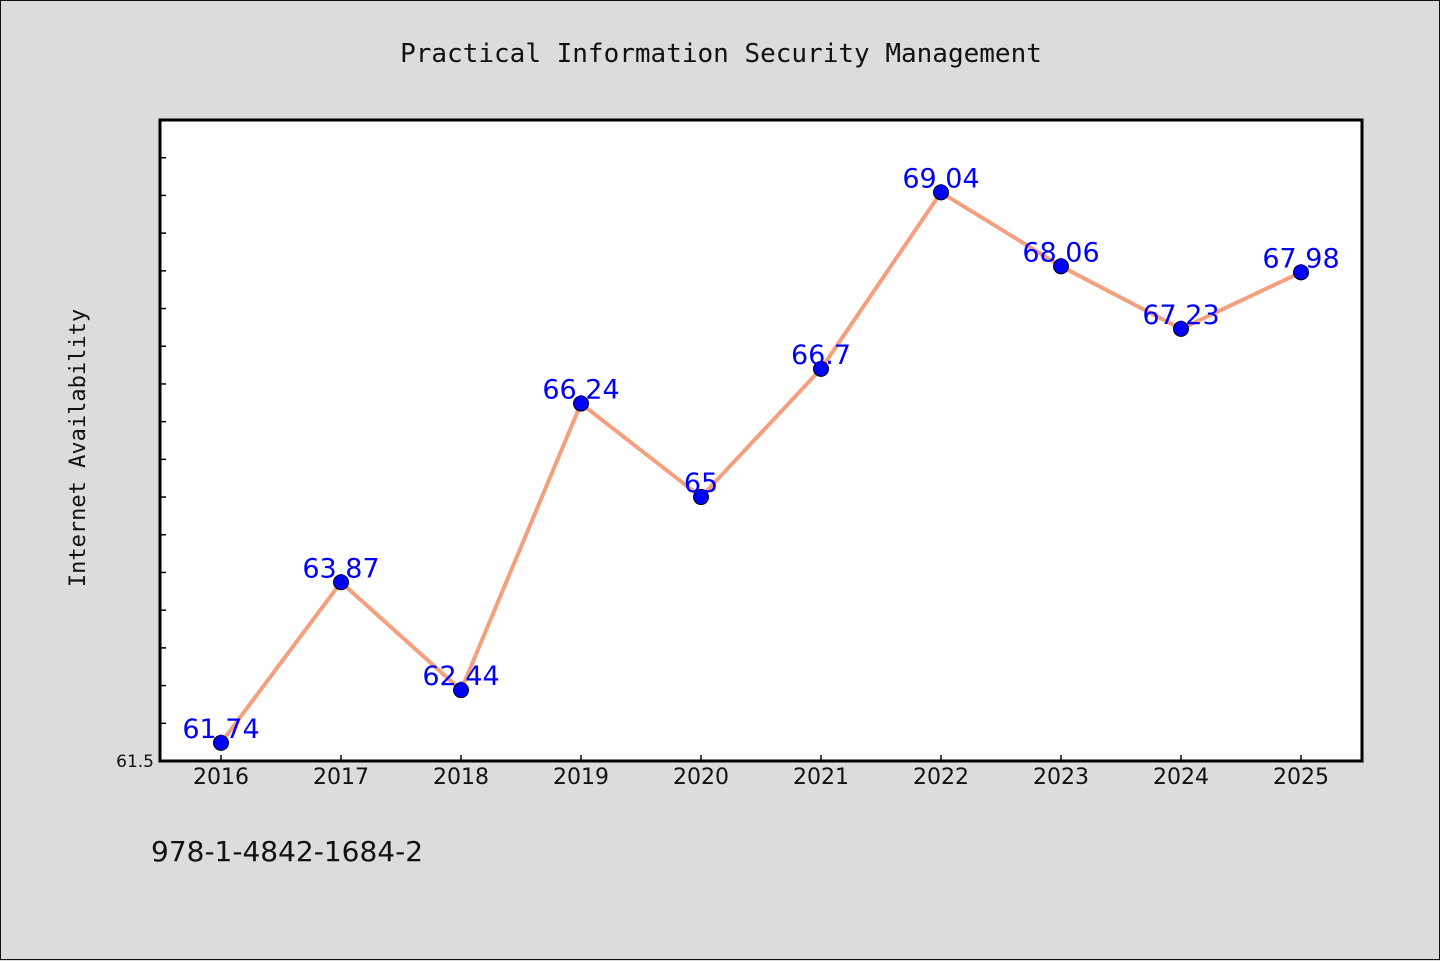 Image resolution: width=1440 pixels, height=961 pixels. What do you see at coordinates (78, 448) in the screenshot?
I see `y-axis-label: Internet Availability` at bounding box center [78, 448].